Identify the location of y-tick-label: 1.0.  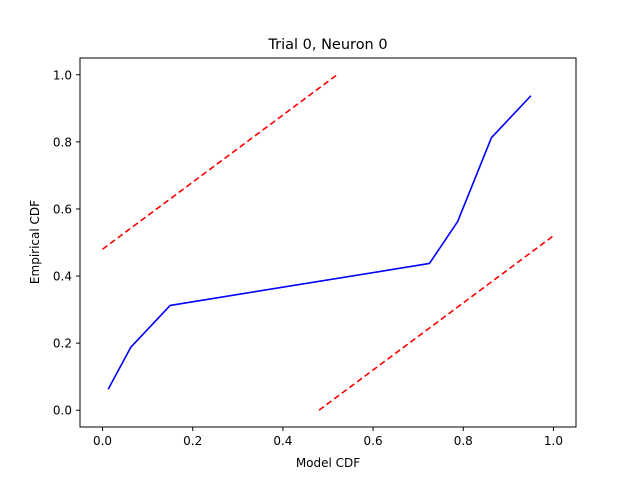
(62, 75).